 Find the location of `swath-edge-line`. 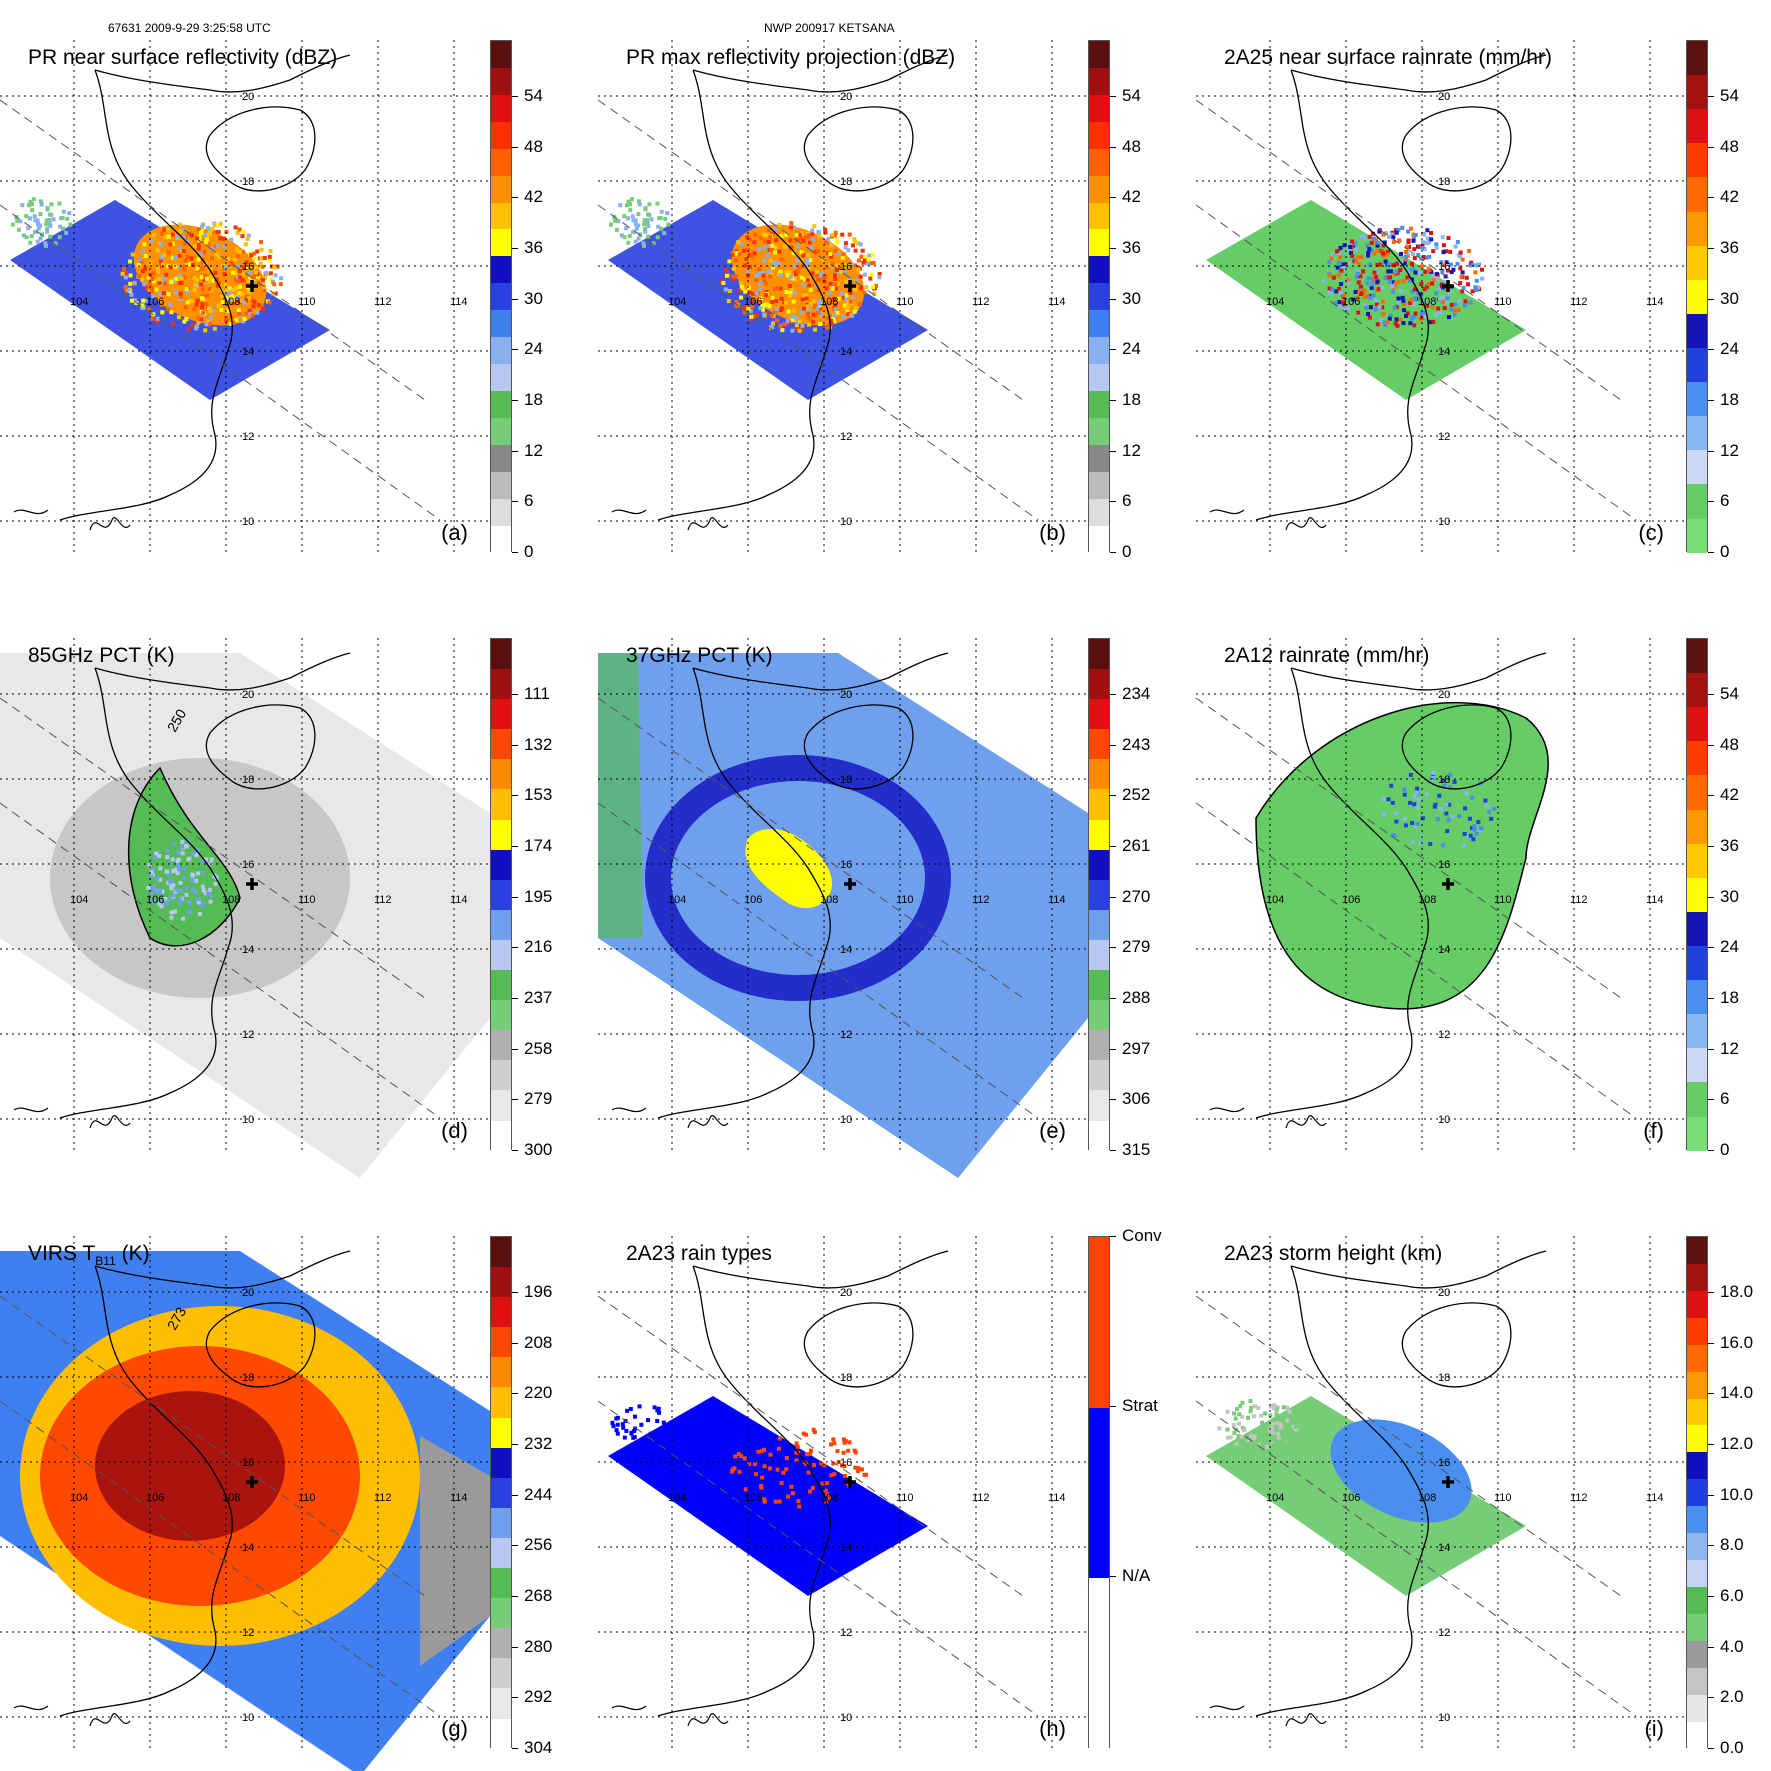

swath-edge-line is located at coordinates (1408, 1446).